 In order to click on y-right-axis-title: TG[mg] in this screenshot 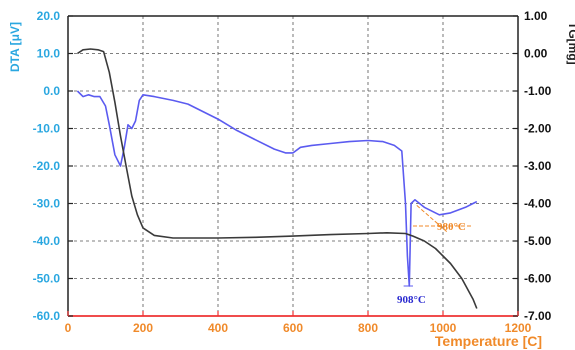, I will do `click(570, 43)`.